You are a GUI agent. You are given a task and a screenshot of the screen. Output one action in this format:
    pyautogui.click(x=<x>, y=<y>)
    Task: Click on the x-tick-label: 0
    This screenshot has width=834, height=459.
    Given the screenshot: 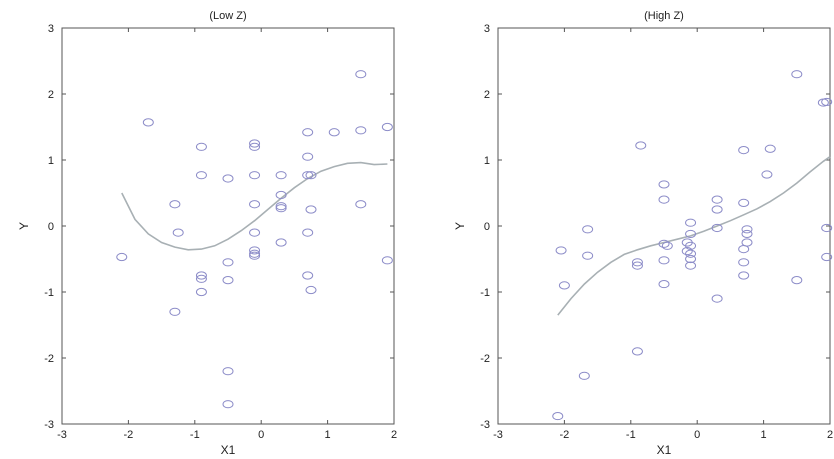 What is the action you would take?
    pyautogui.click(x=697, y=435)
    